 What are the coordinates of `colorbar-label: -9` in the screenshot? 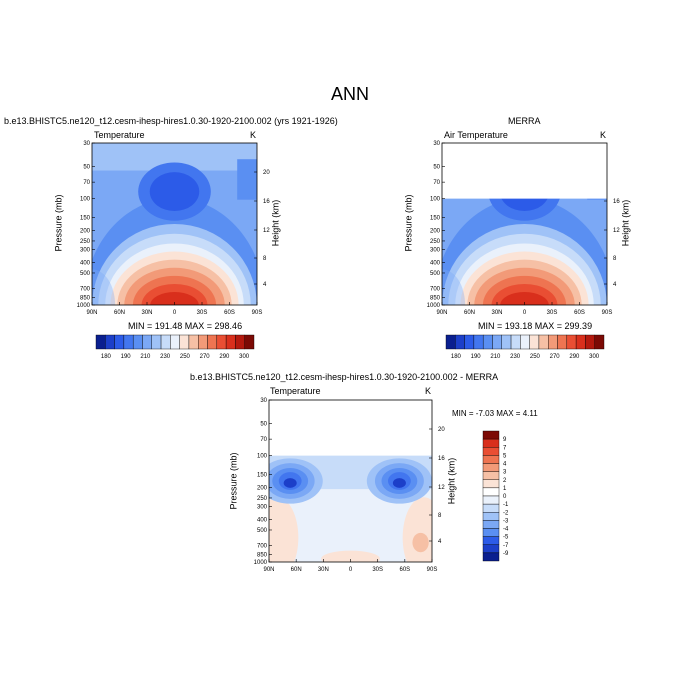 It's located at (506, 554).